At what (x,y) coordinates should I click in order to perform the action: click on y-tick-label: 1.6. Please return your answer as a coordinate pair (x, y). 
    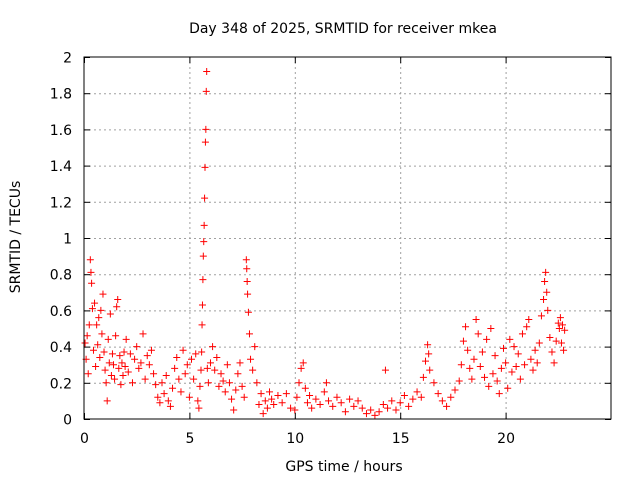
    Looking at the image, I should click on (61, 131).